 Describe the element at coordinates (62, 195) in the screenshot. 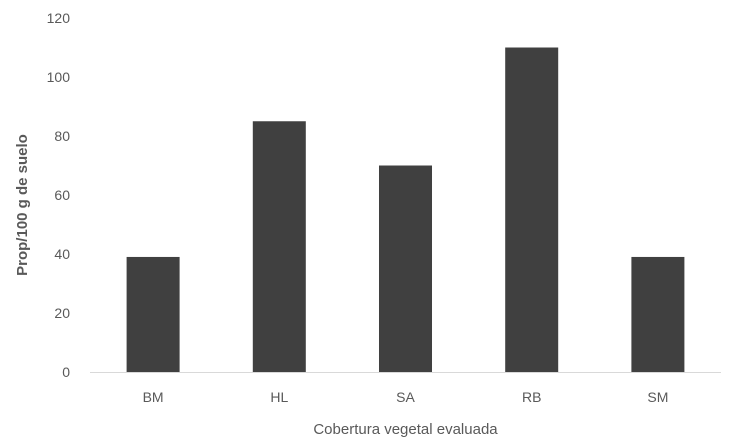

I see `y-tick-label: 60` at that location.